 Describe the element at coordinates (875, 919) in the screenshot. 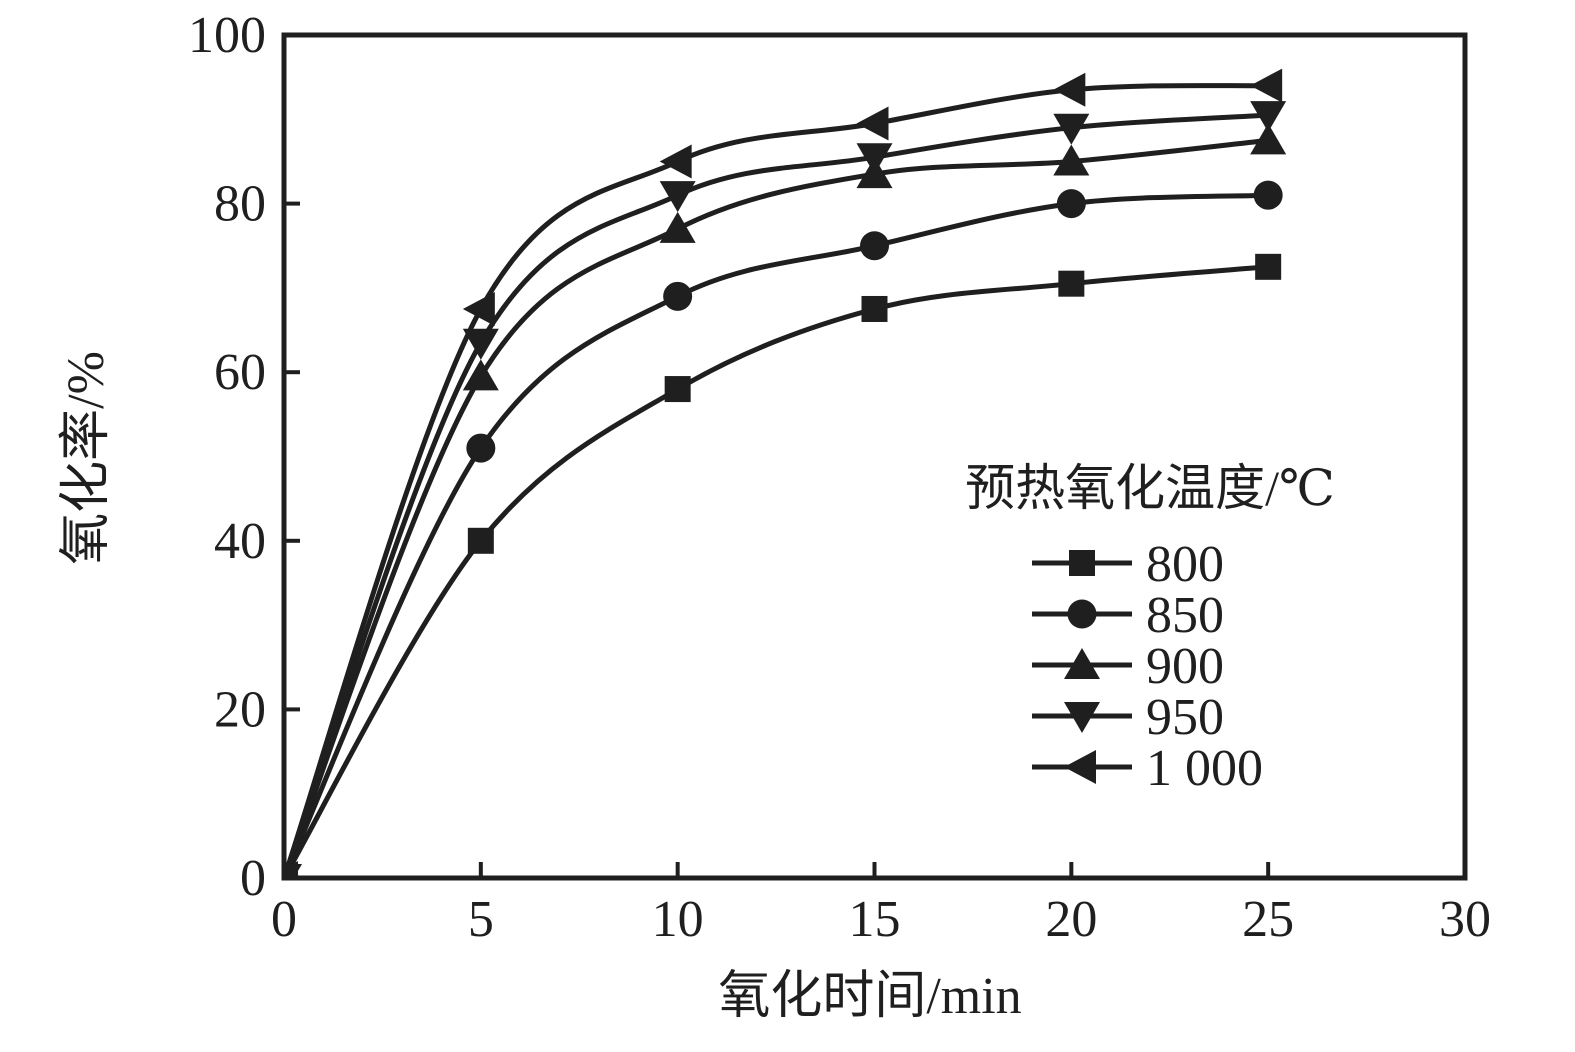

I see `x-tick-label: 15` at that location.